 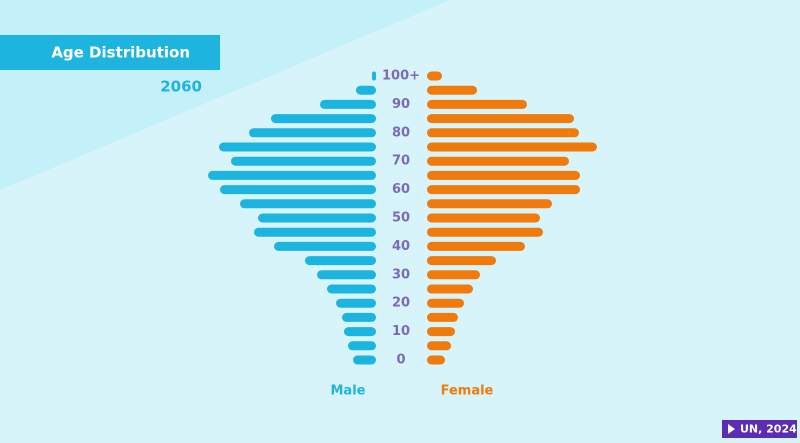 I want to click on age-label: 90, so click(x=401, y=104).